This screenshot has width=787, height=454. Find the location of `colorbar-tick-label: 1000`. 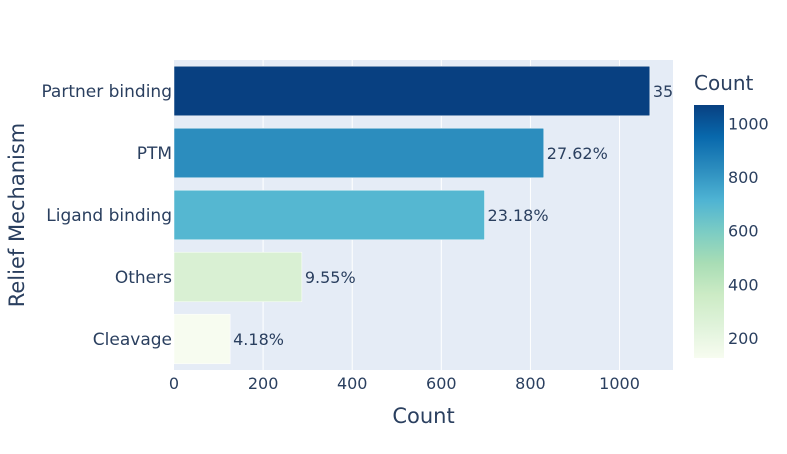

colorbar-tick-label: 1000 is located at coordinates (748, 123).